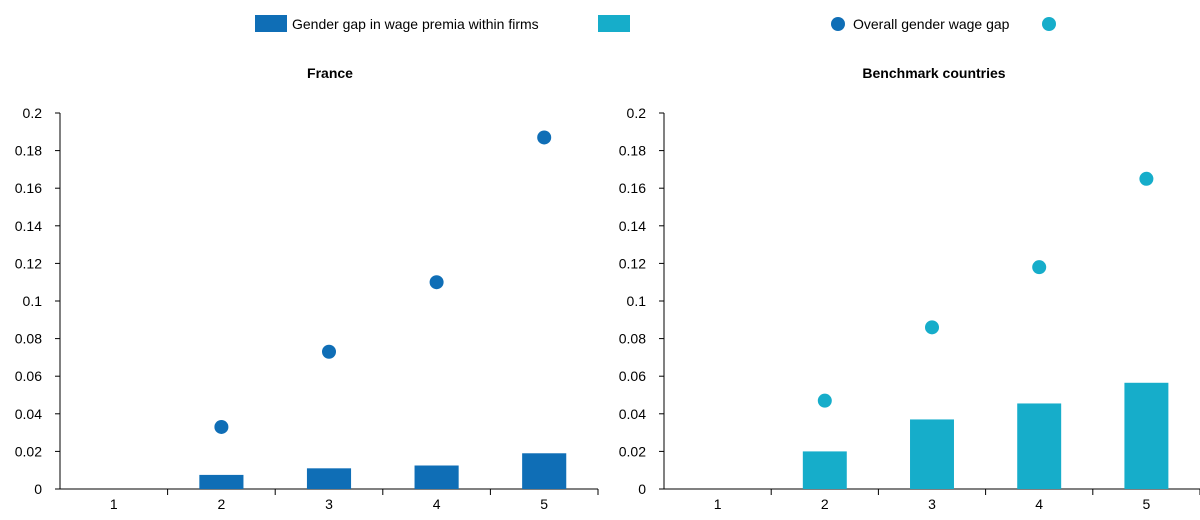  What do you see at coordinates (838, 24) in the screenshot?
I see `legend-dot-swatch-france` at bounding box center [838, 24].